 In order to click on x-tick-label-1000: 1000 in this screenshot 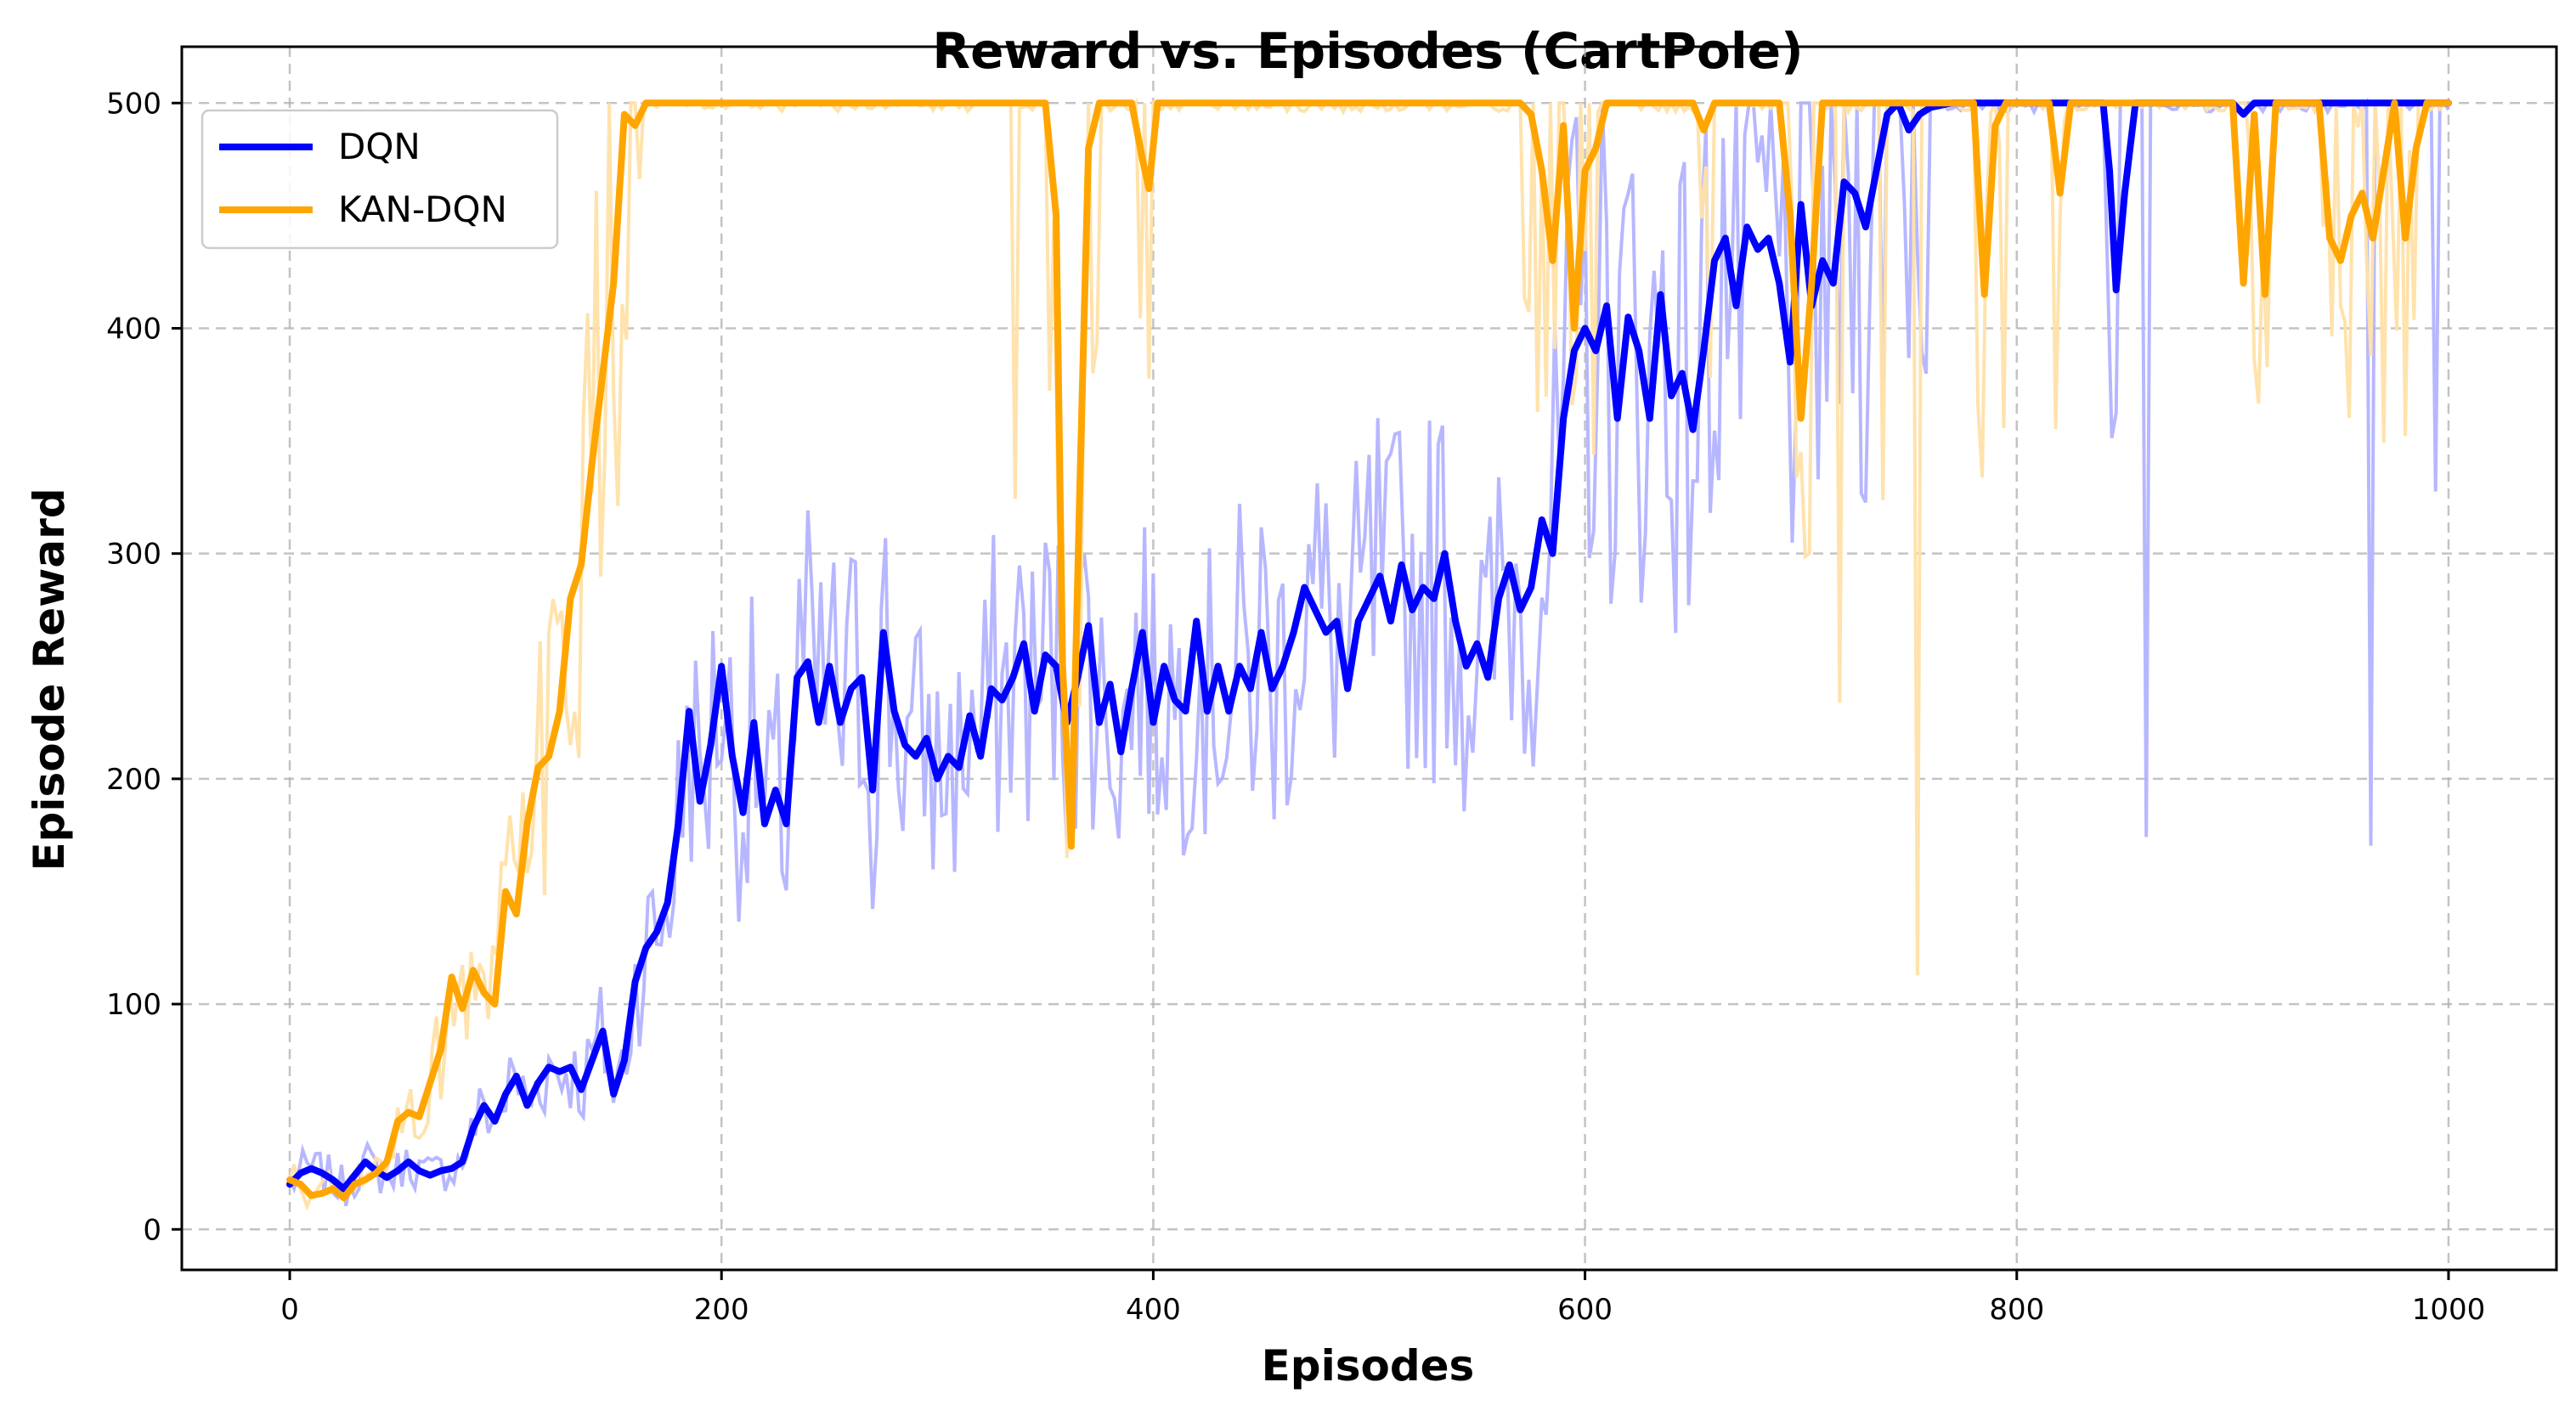, I will do `click(2449, 1310)`.